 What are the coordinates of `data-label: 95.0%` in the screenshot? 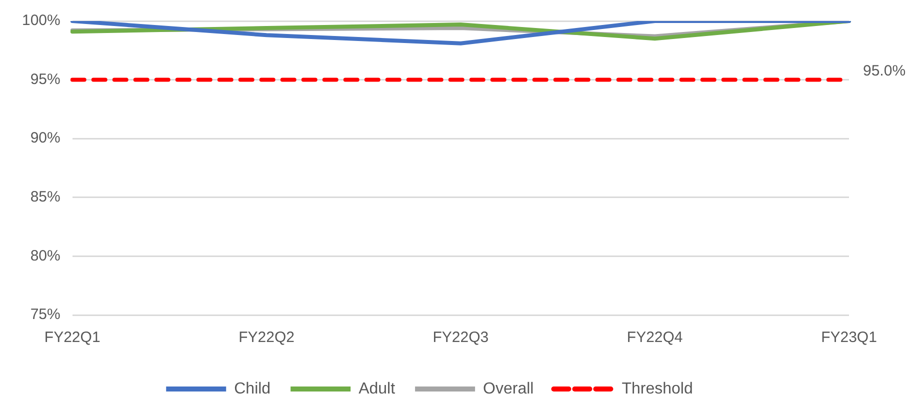 It's located at (884, 71).